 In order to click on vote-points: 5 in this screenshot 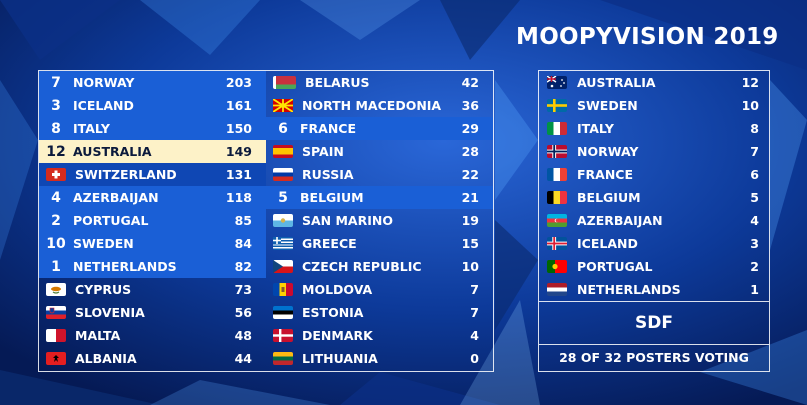, I will do `click(754, 197)`.